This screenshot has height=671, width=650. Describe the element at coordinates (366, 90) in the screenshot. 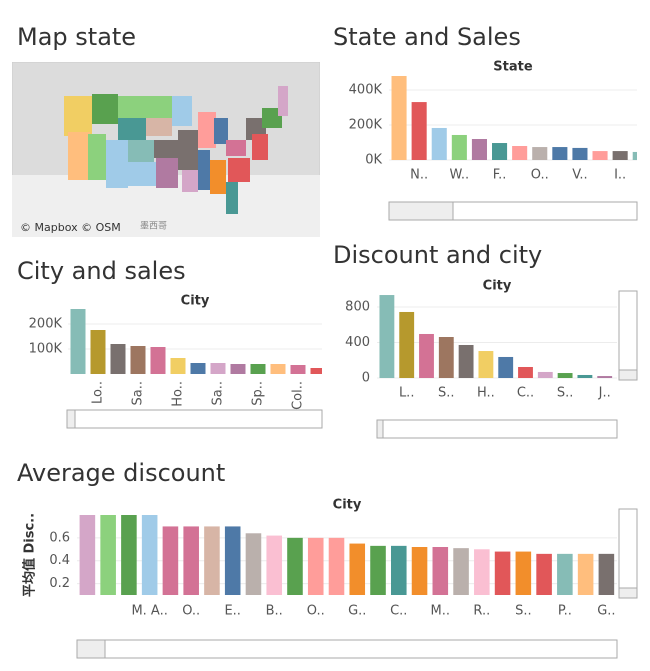

I see `y-tick-label: 400K` at that location.